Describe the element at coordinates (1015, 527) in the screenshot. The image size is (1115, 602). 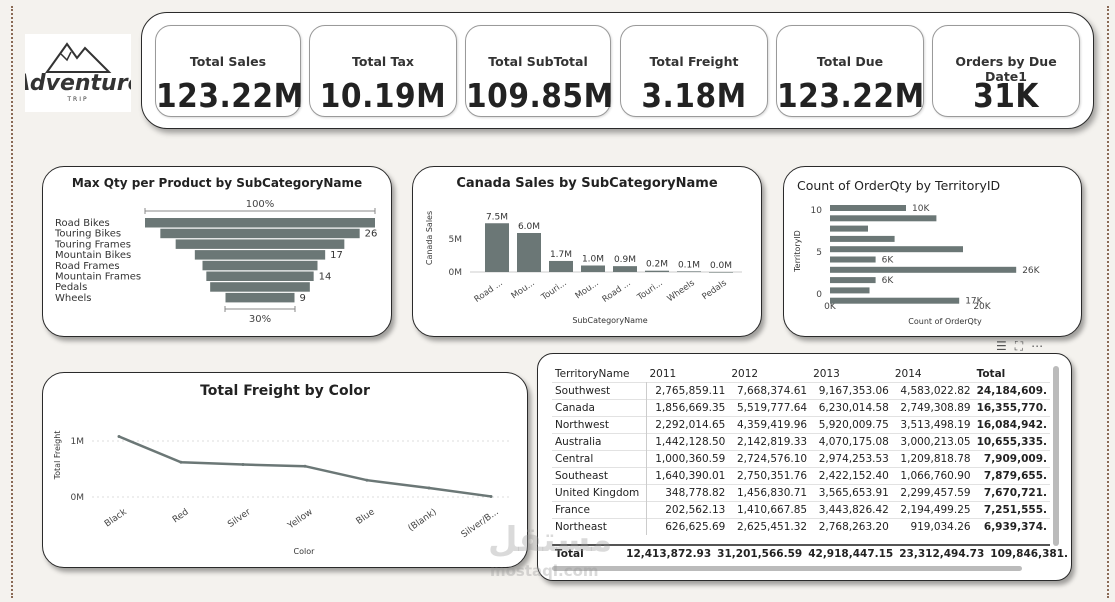
I see `value-cell: 6,939,374.` at that location.